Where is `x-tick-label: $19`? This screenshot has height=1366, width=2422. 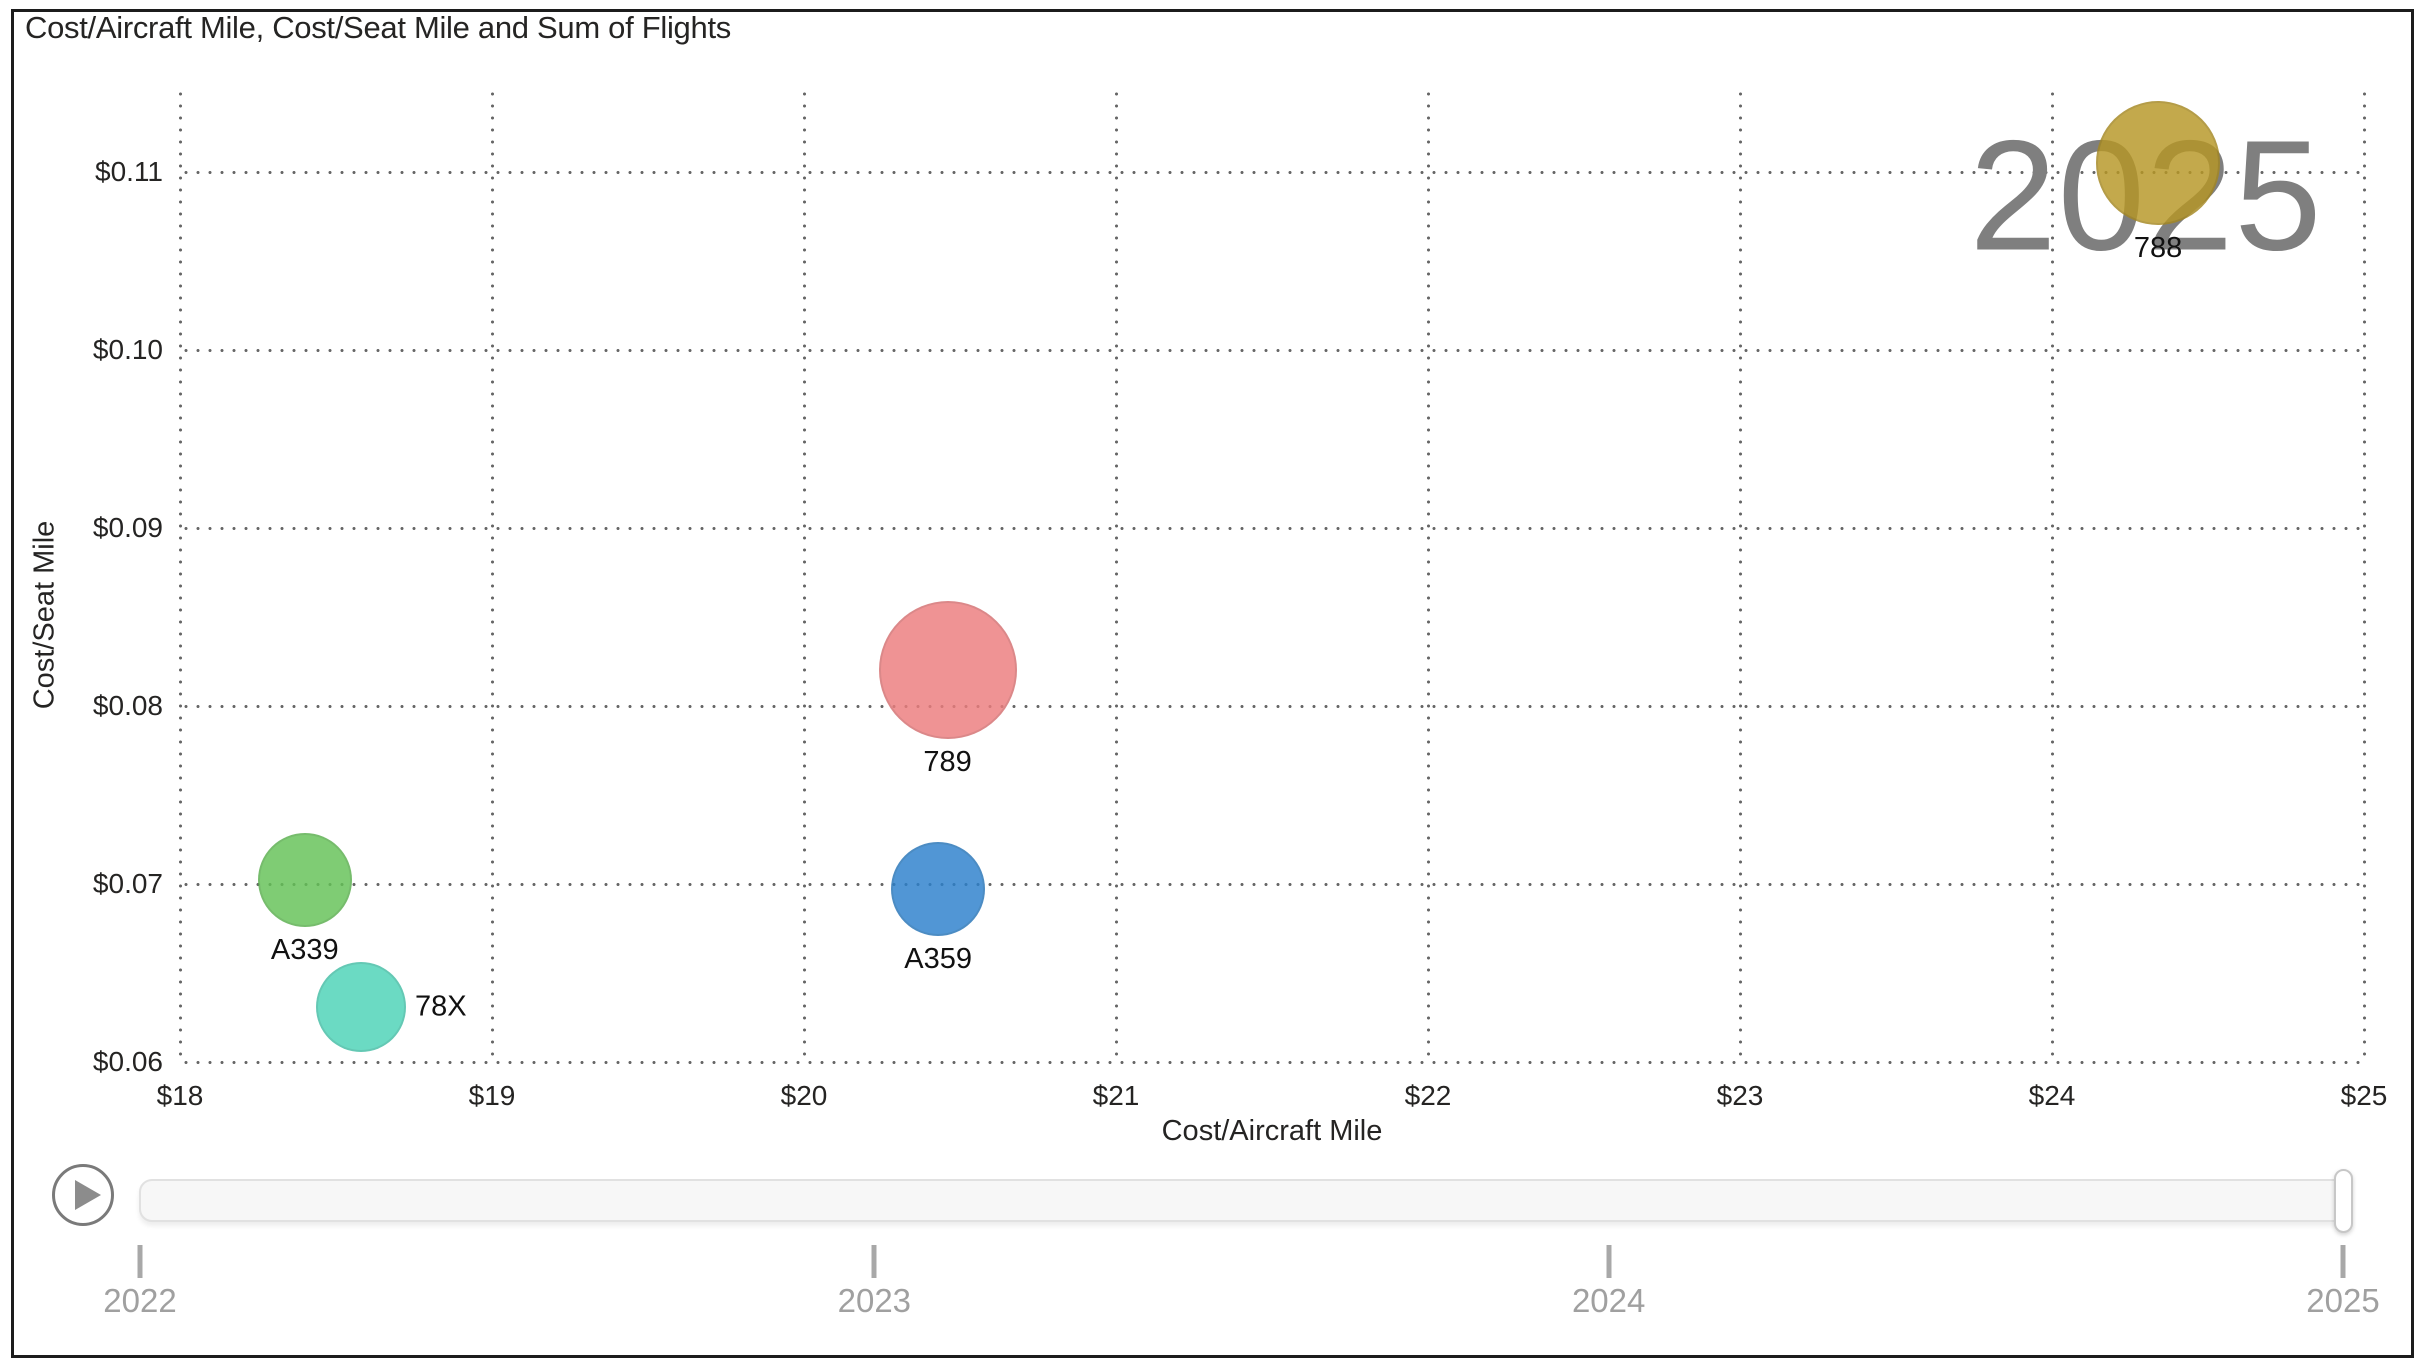
x-tick-label: $19 is located at coordinates (492, 1095).